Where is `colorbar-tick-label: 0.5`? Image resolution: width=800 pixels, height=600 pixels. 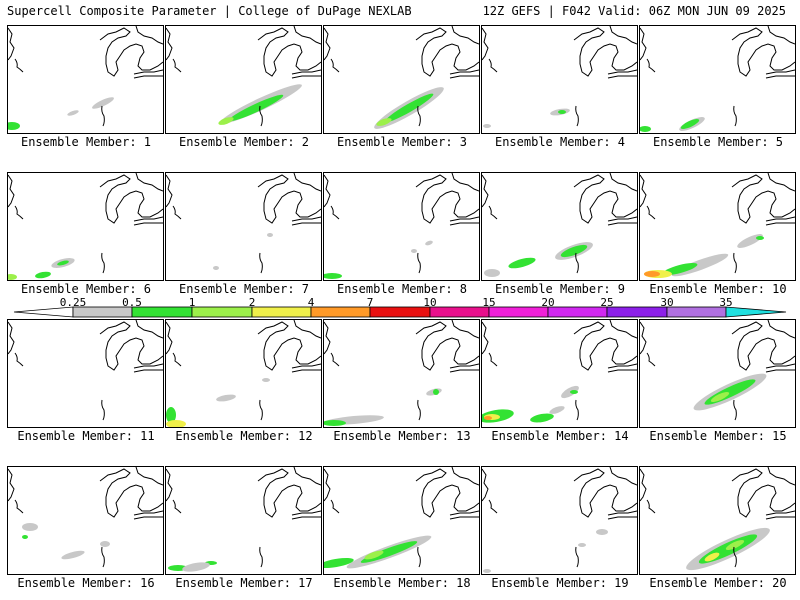
colorbar-tick-label: 0.5 is located at coordinates (132, 302).